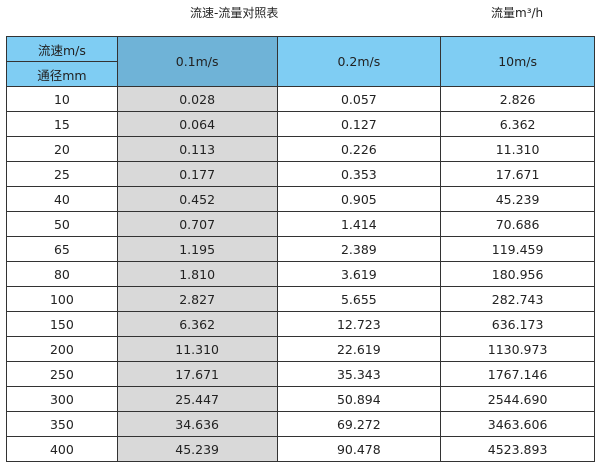  I want to click on flow-cell: 1130.973, so click(517, 349).